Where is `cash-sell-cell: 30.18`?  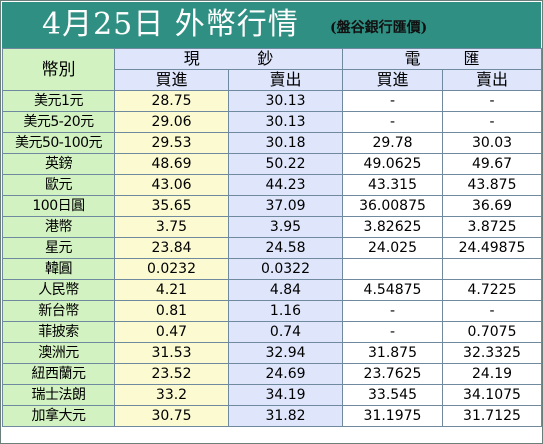
cash-sell-cell: 30.18 is located at coordinates (285, 143).